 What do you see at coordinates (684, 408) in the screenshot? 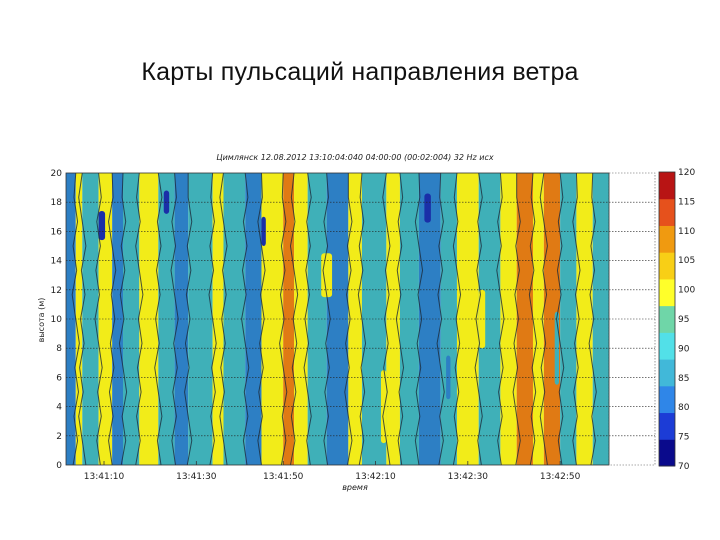
I see `colorbar-tick-label: 80` at bounding box center [684, 408].